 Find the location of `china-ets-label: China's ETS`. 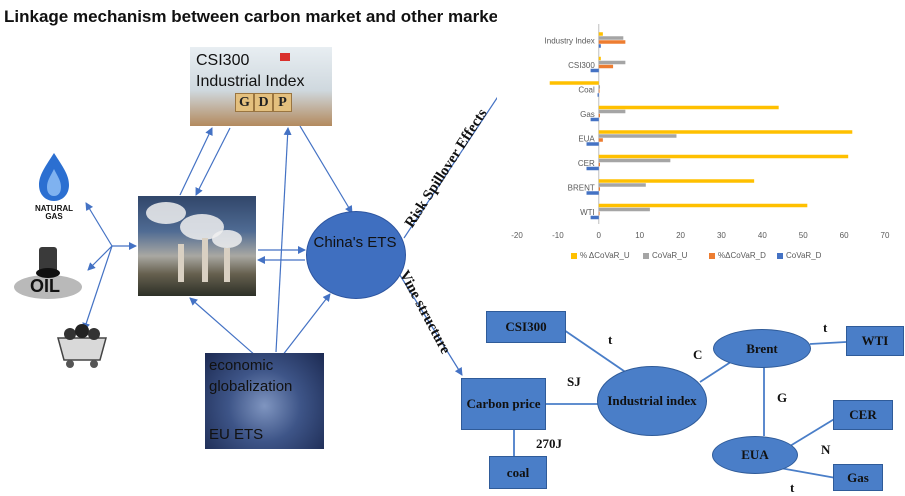

china-ets-label: China's ETS is located at coordinates (355, 242).